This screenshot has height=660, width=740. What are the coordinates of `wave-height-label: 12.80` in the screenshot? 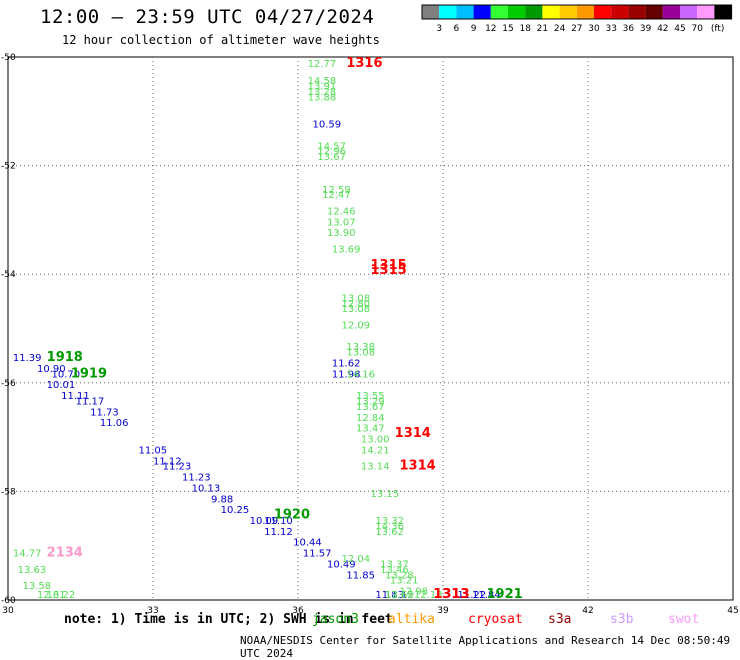 It's located at (356, 304).